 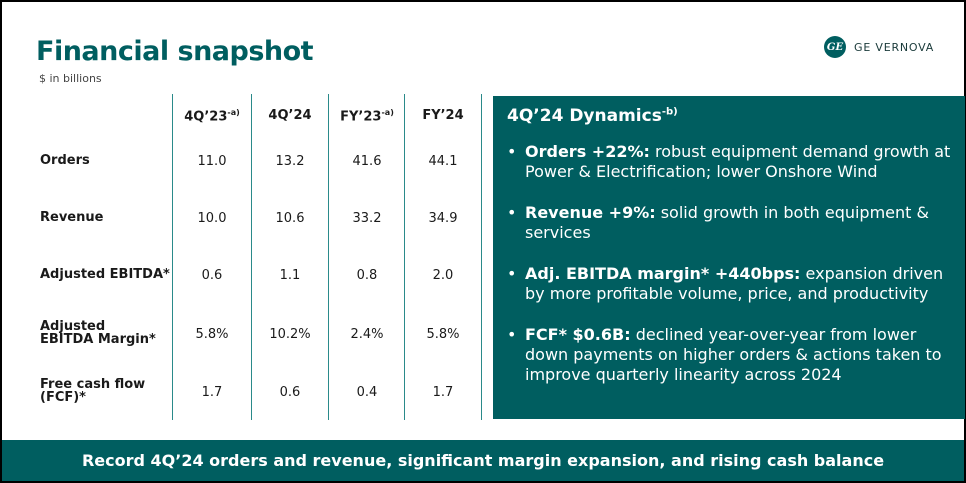 I want to click on table-cell: 10.0, so click(x=212, y=218).